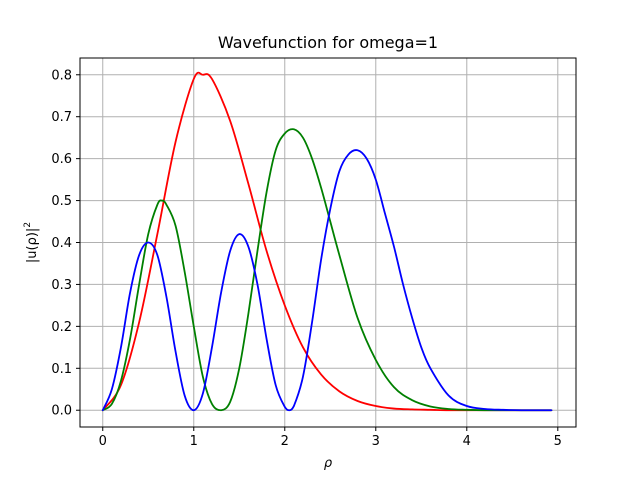 This screenshot has width=640, height=485. What do you see at coordinates (376, 441) in the screenshot?
I see `x-tick-label: 3` at bounding box center [376, 441].